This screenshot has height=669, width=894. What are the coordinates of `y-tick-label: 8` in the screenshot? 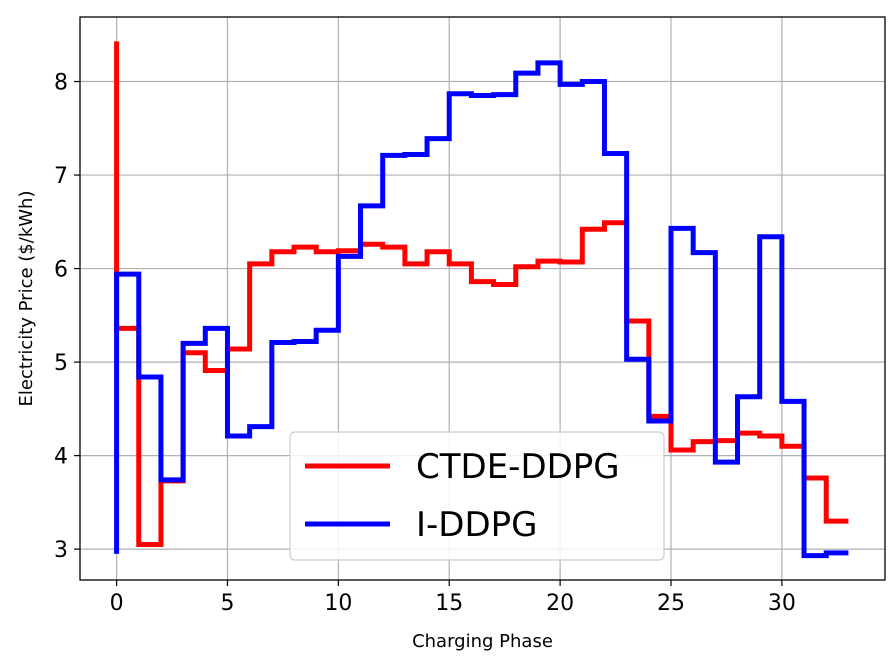 It's located at (61, 83).